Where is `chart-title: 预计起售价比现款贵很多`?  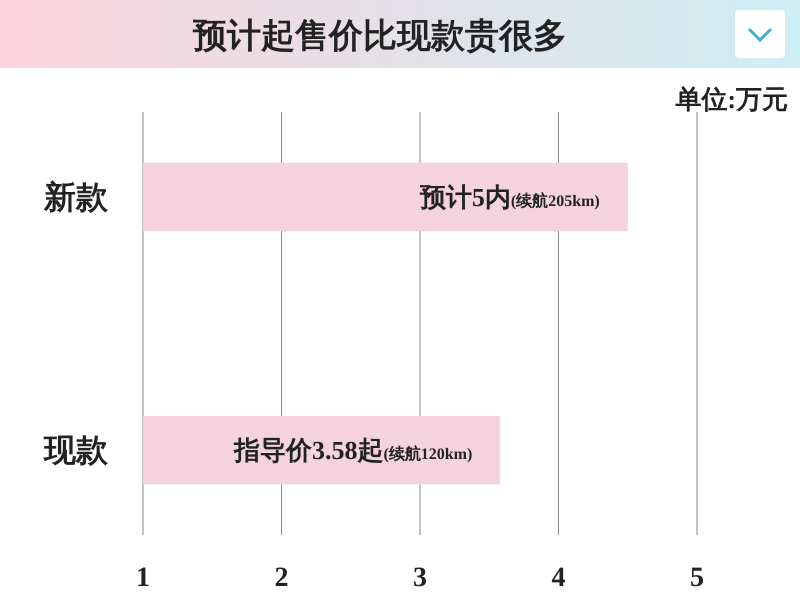
chart-title: 预计起售价比现款贵很多 is located at coordinates (379, 36).